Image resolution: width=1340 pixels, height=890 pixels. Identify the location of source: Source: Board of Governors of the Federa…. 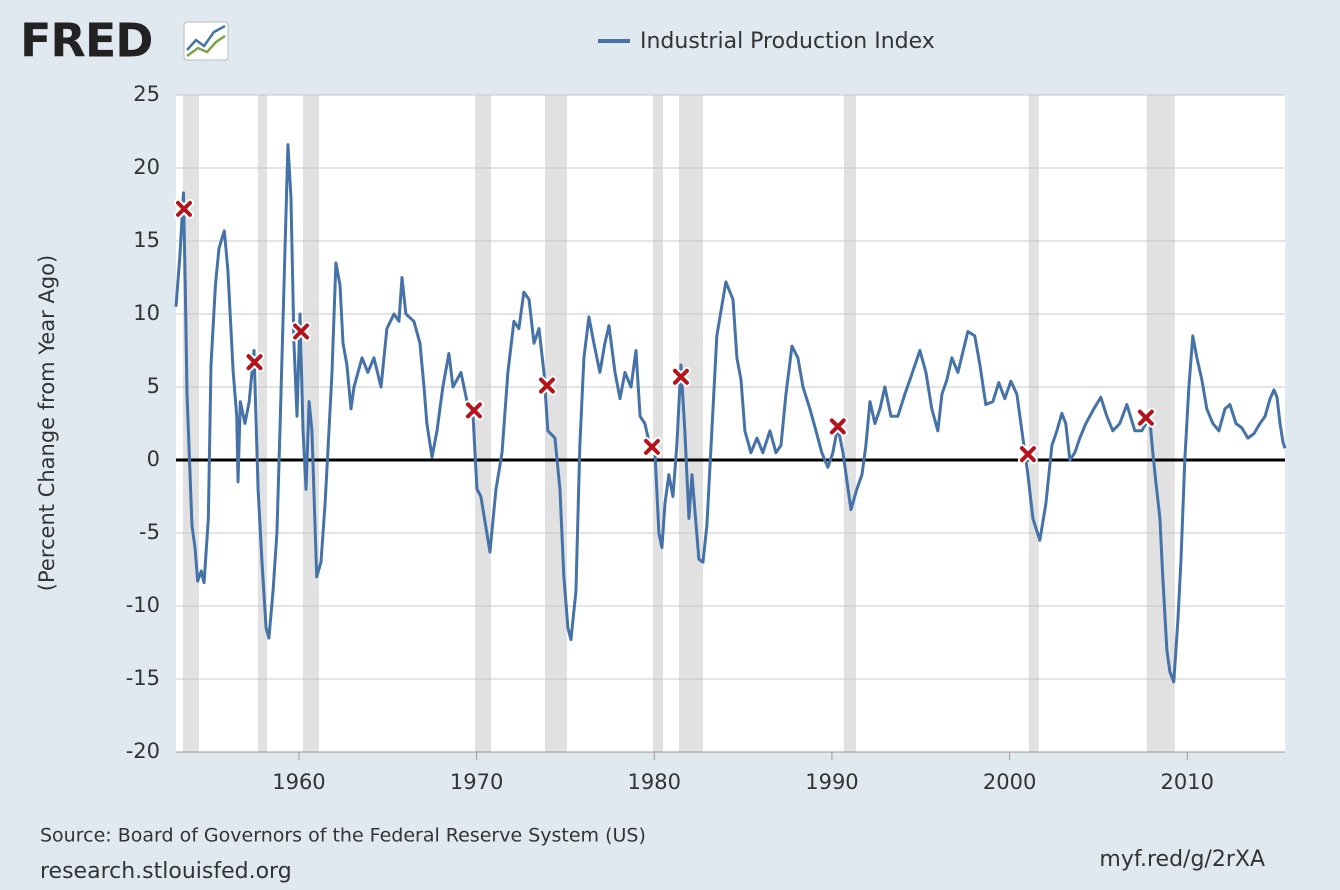
(343, 836).